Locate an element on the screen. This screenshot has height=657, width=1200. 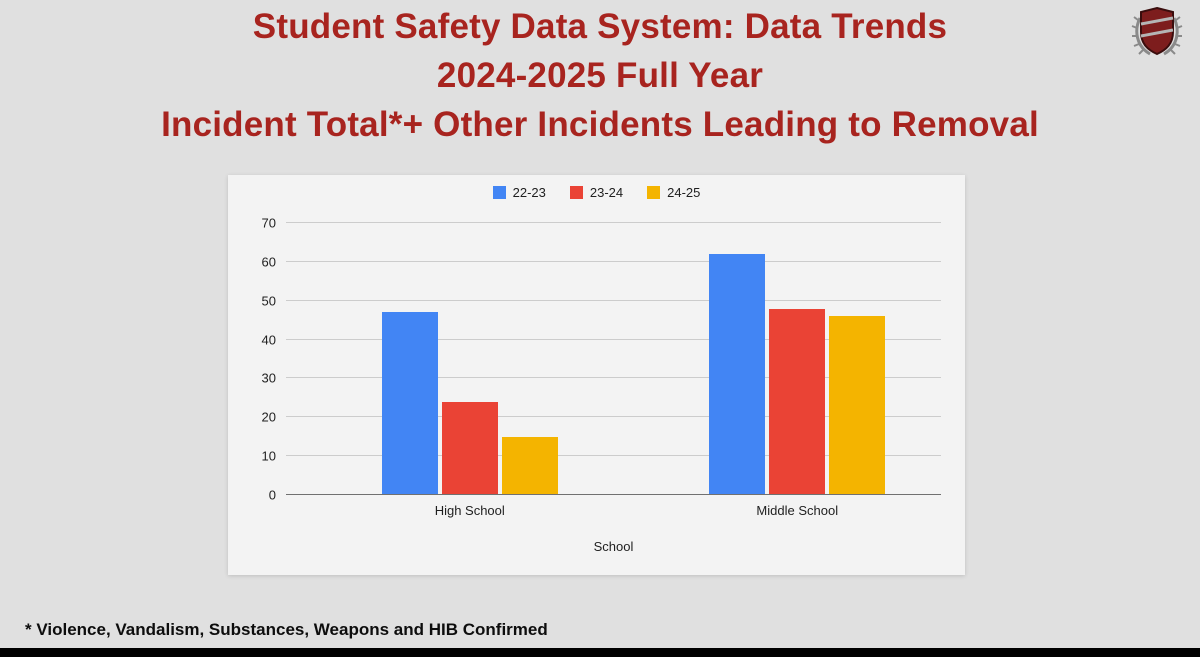
legend-item-24-25: 24-25 is located at coordinates (673, 192).